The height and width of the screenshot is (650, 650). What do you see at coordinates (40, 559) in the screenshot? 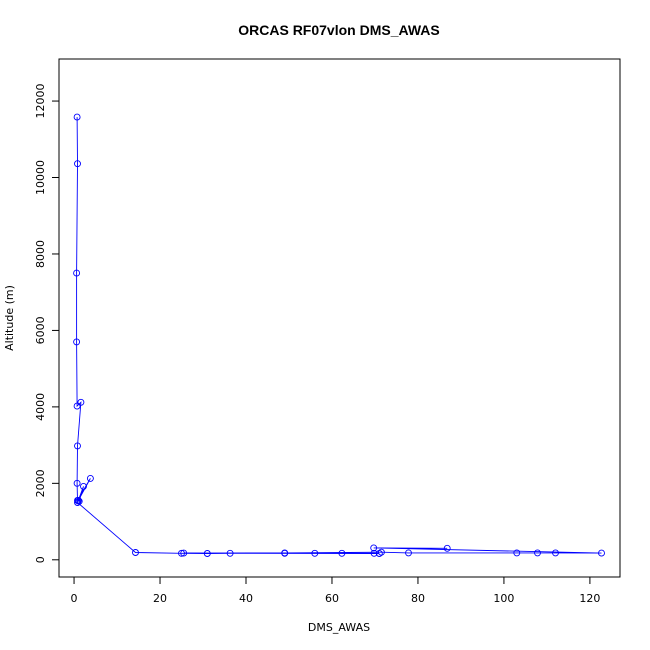
I see `y-tick-label: 0` at bounding box center [40, 559].